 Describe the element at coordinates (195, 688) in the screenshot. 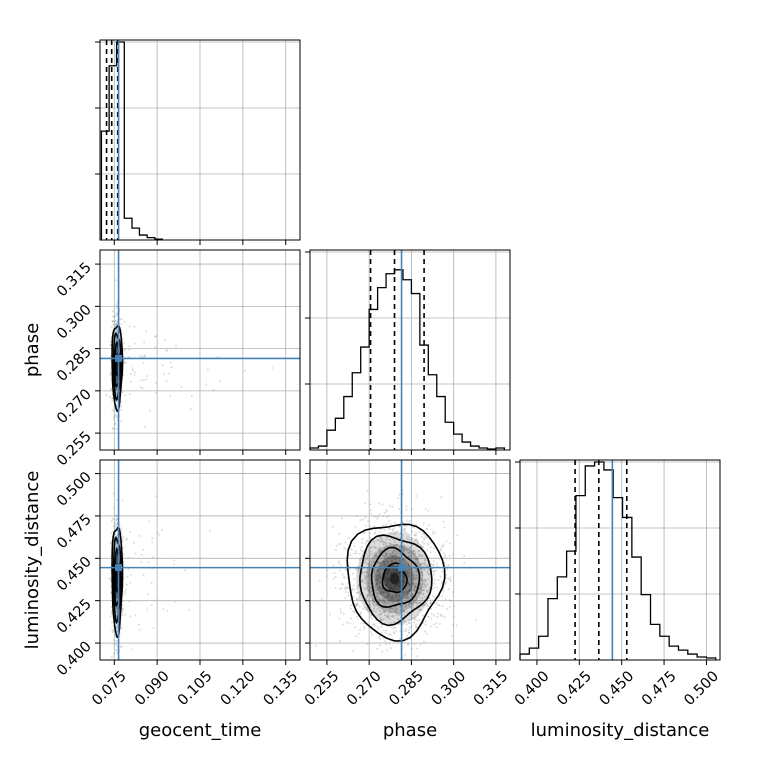

I see `tick-label-x-geocent_time-2: 0.105` at that location.